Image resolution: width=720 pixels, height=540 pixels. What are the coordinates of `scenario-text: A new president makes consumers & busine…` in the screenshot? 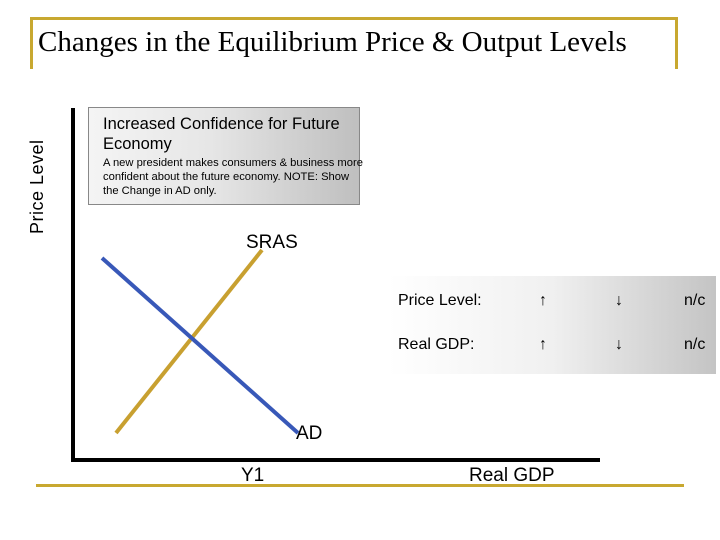 It's located at (233, 177).